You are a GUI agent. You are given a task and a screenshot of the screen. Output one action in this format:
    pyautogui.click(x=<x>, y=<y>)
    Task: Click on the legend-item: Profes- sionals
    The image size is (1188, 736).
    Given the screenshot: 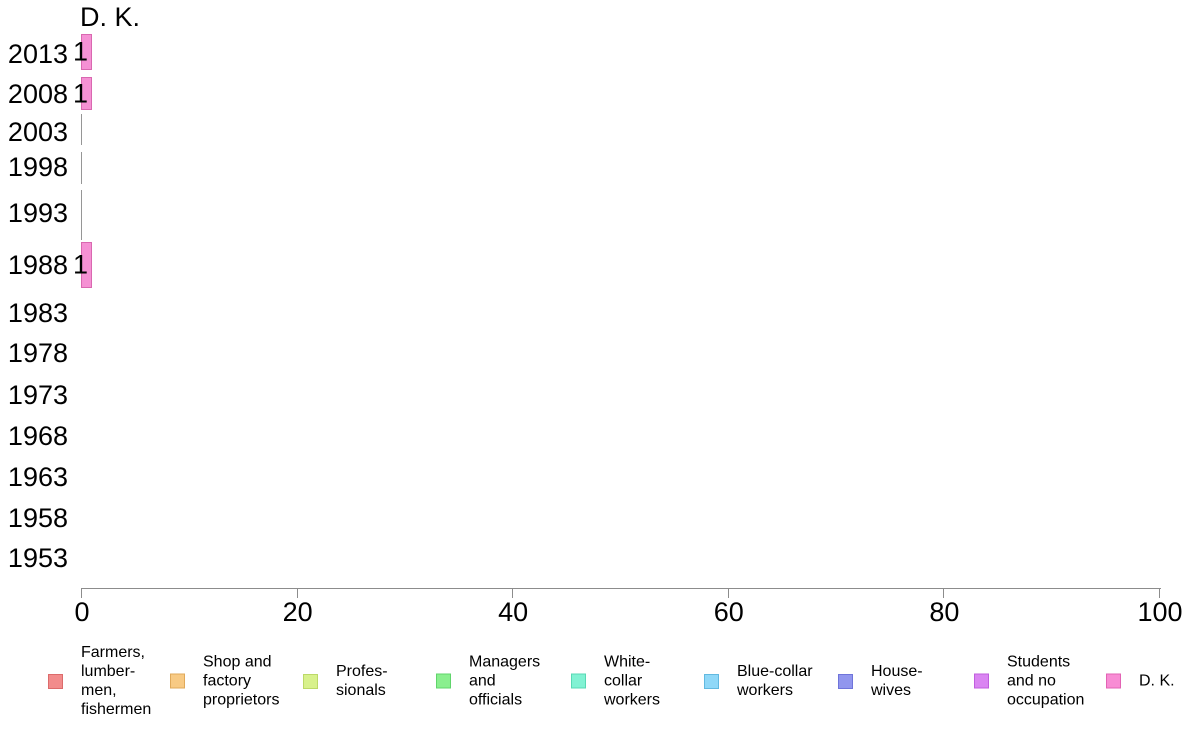 What is the action you would take?
    pyautogui.click(x=345, y=681)
    